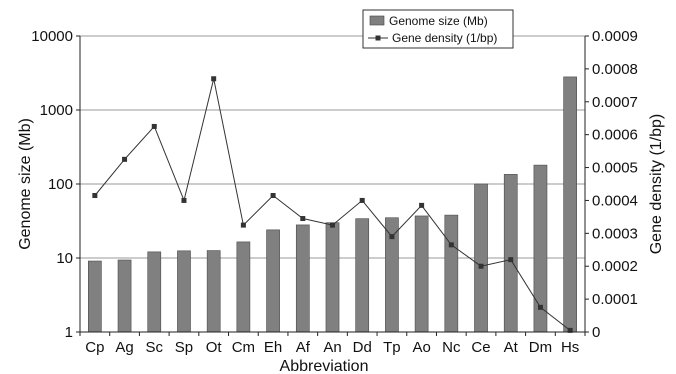 Image resolution: width=676 pixels, height=374 pixels. What do you see at coordinates (214, 347) in the screenshot?
I see `x-tick-label: Ot` at bounding box center [214, 347].